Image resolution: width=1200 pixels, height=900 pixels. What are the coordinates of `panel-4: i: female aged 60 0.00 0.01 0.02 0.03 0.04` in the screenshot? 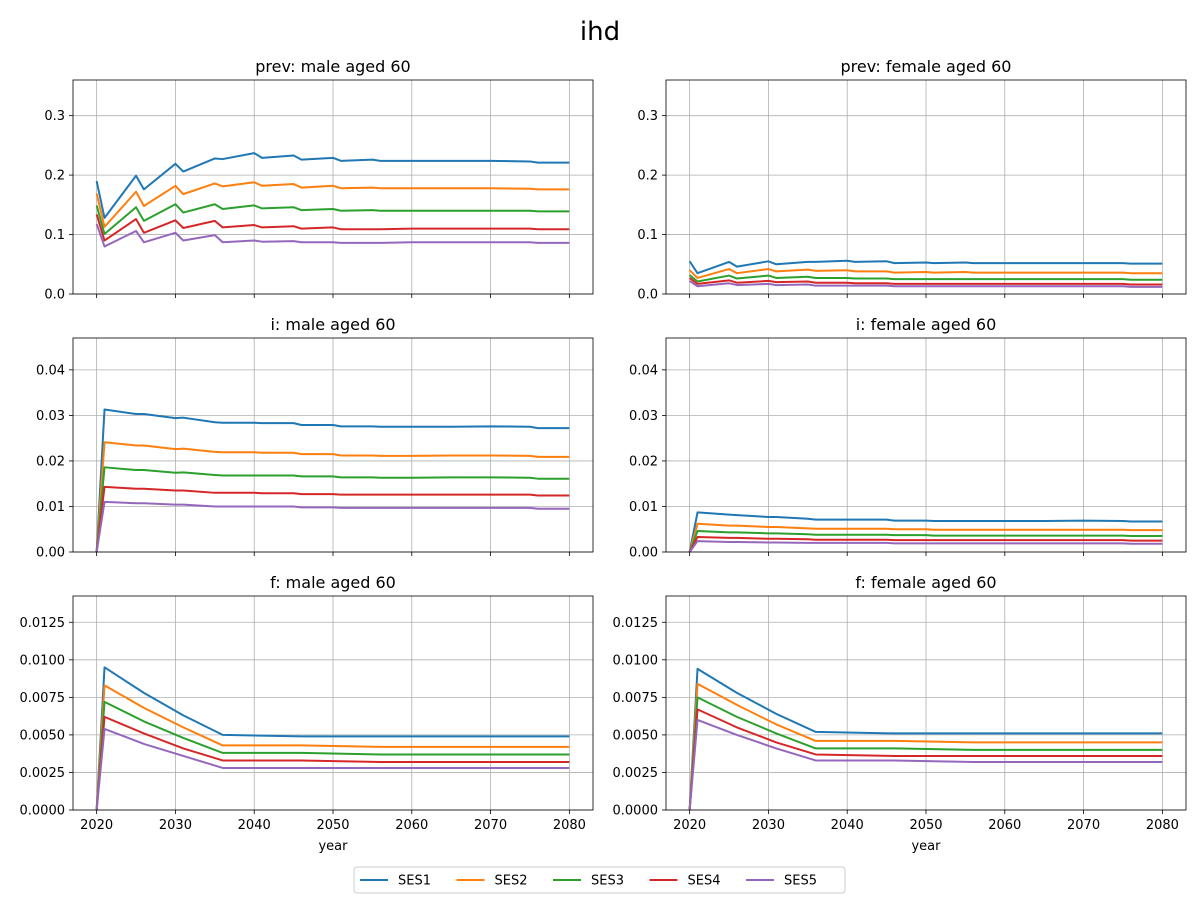 It's located at (908, 438).